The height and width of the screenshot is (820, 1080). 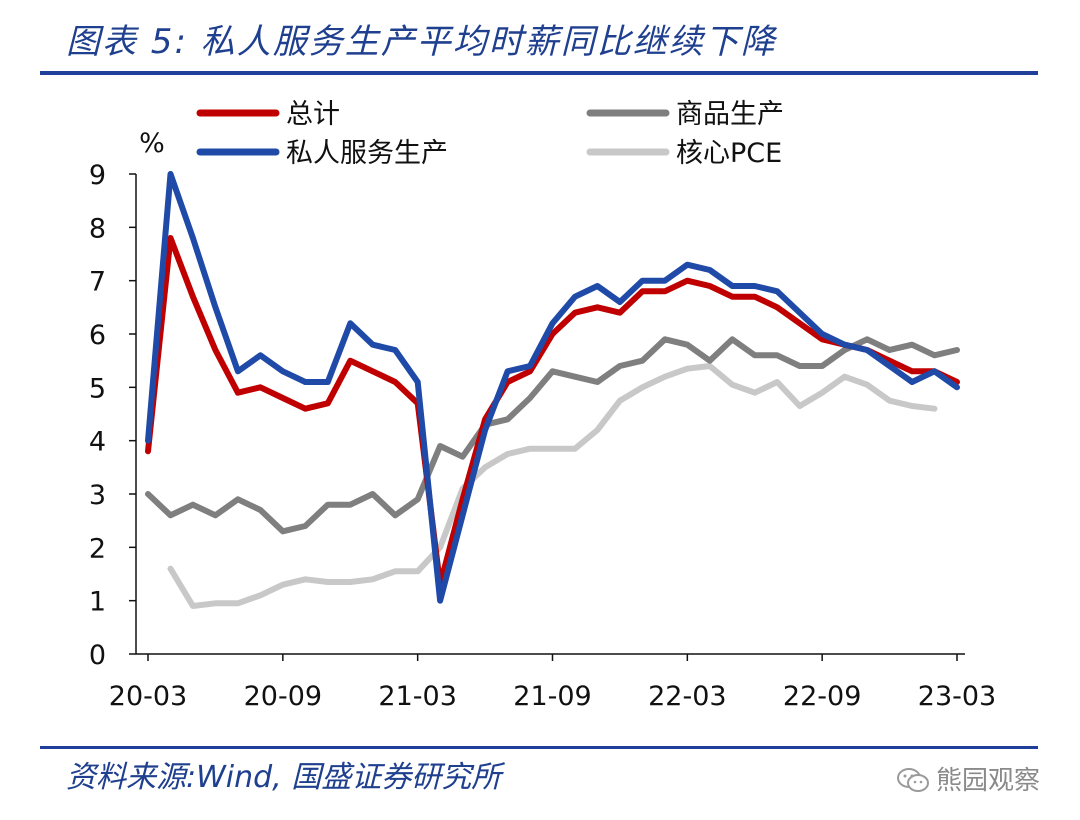 What do you see at coordinates (367, 153) in the screenshot?
I see `legend-label-2: 私人服务生产` at bounding box center [367, 153].